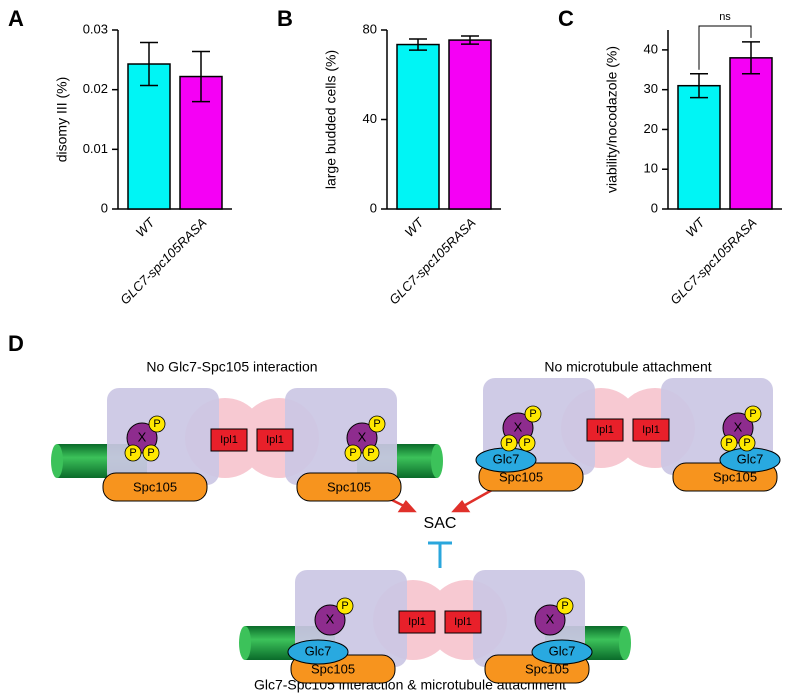 The height and width of the screenshot is (700, 800). What do you see at coordinates (95, 88) in the screenshot?
I see `y-tick-label: 0.02` at bounding box center [95, 88].